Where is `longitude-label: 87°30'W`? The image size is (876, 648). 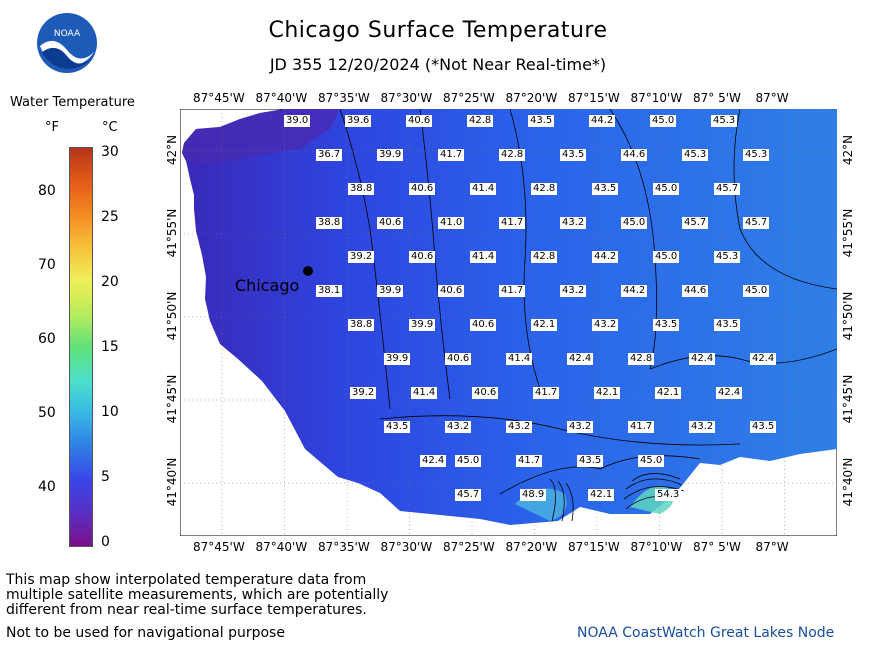
longitude-label: 87°30'W is located at coordinates (406, 98).